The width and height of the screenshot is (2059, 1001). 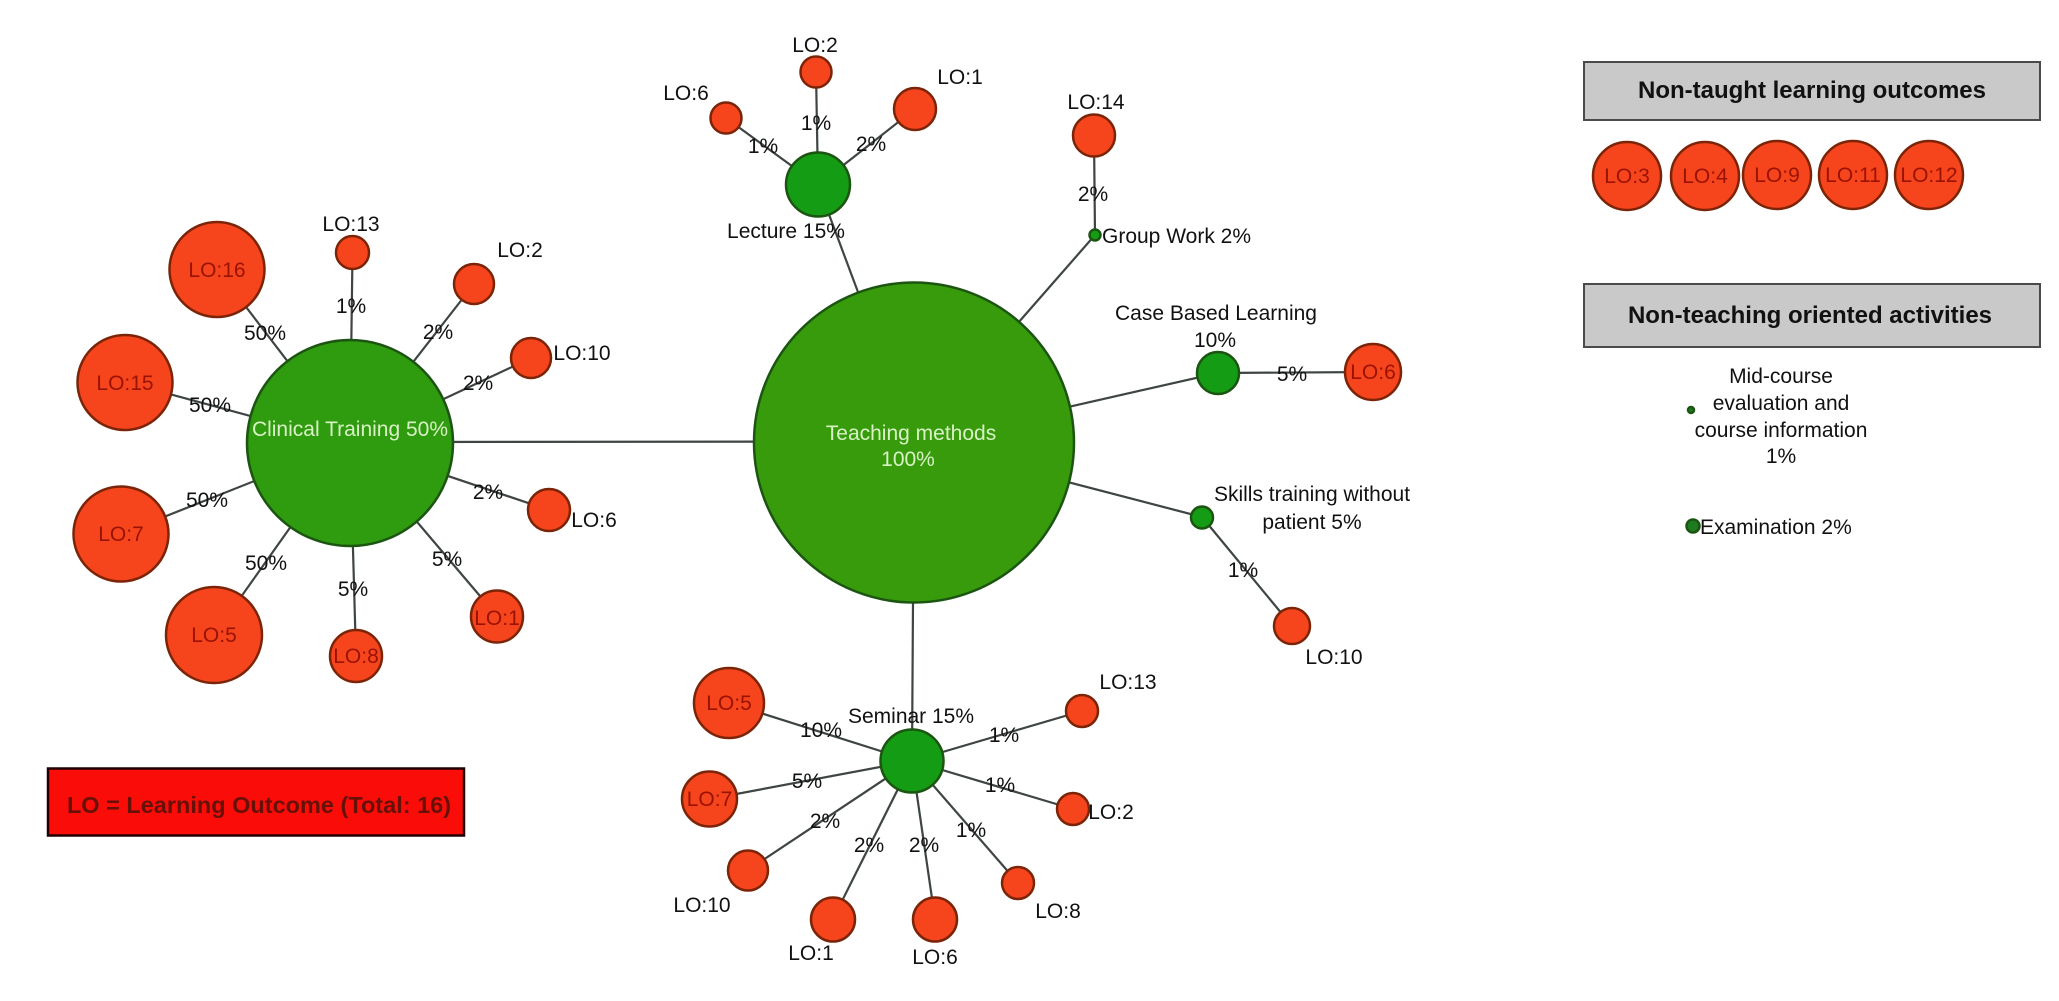 I want to click on svg-text: Skills training without, so click(x=1312, y=494).